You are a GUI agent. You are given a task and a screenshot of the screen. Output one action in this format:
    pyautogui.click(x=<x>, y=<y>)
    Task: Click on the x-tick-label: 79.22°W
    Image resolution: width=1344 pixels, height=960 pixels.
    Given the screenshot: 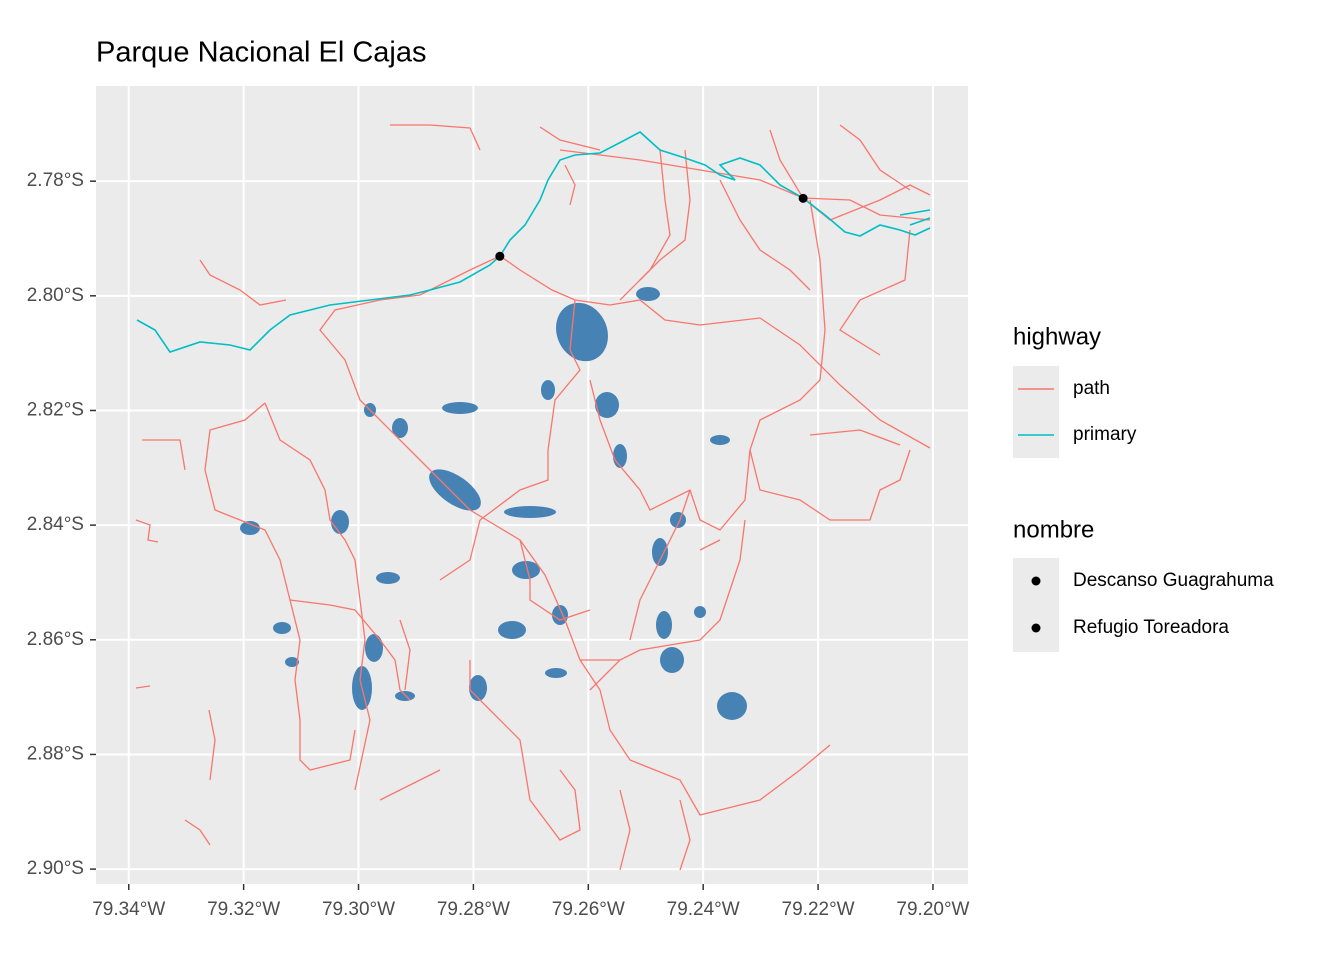 What is the action you would take?
    pyautogui.click(x=818, y=909)
    